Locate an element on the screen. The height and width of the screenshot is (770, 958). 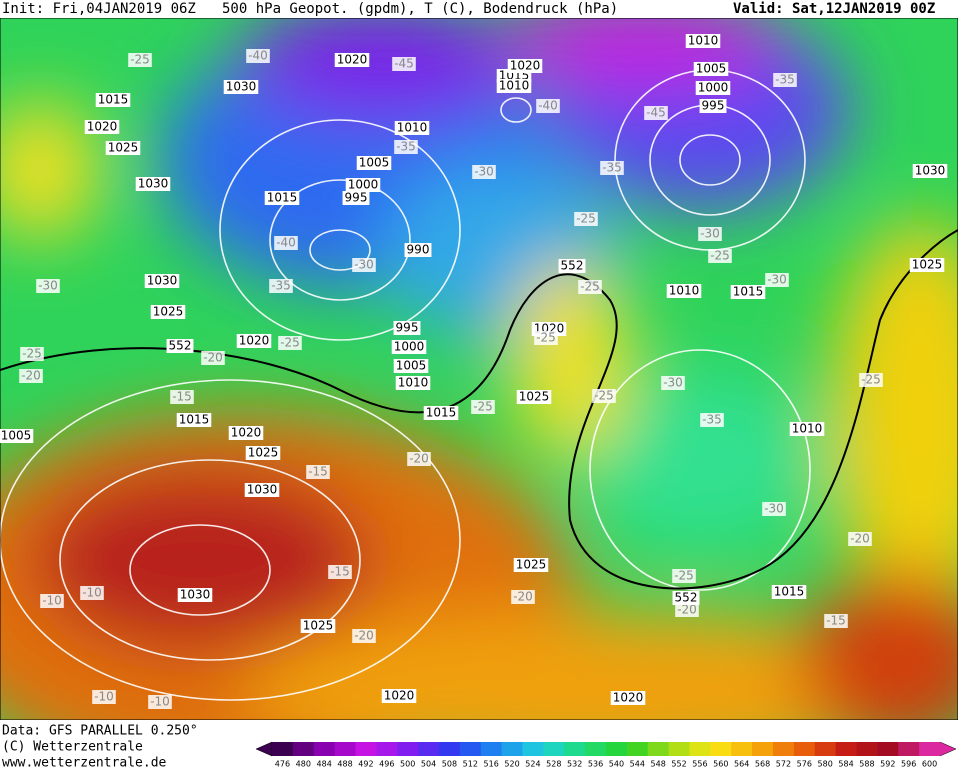
temperature-label-group: -10 is located at coordinates (52, 601).